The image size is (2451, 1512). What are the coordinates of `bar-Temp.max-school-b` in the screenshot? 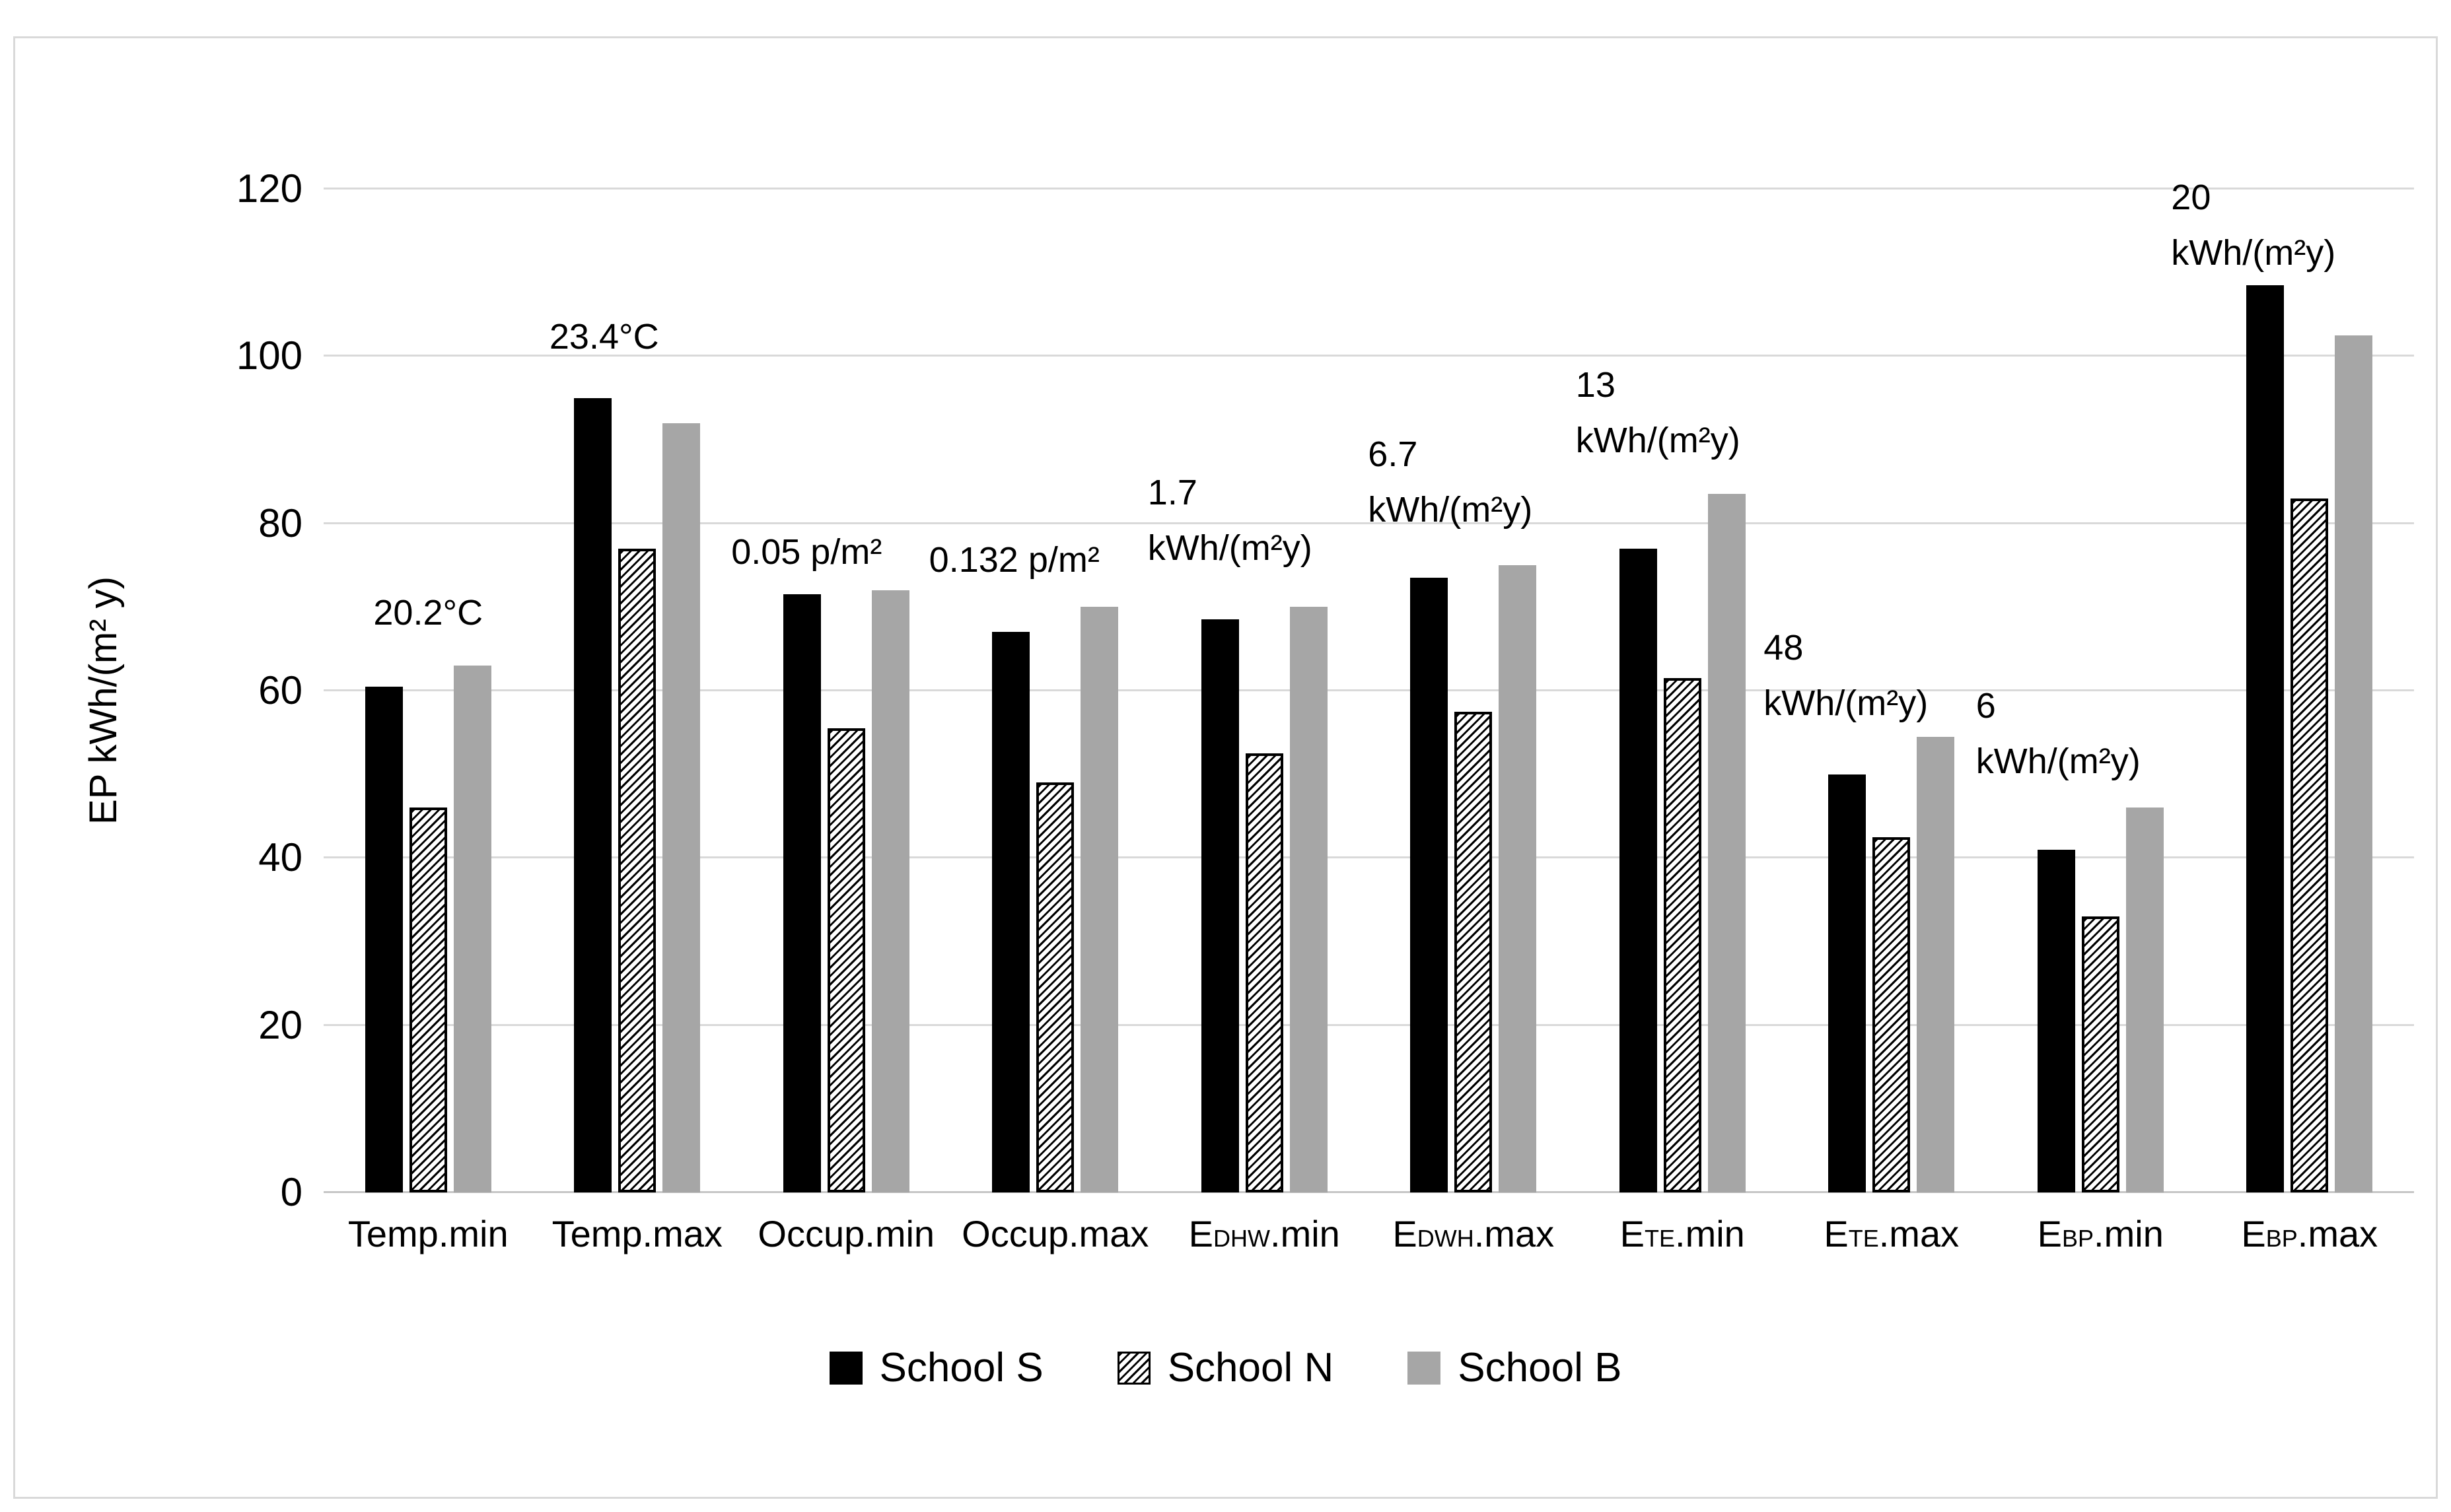 It's located at (681, 808).